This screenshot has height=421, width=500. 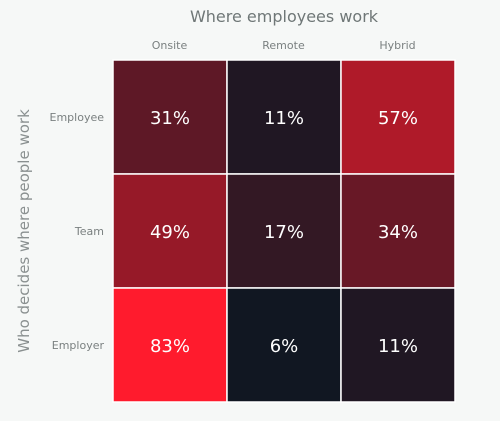 I want to click on cell-value-label: 83%, so click(x=170, y=346).